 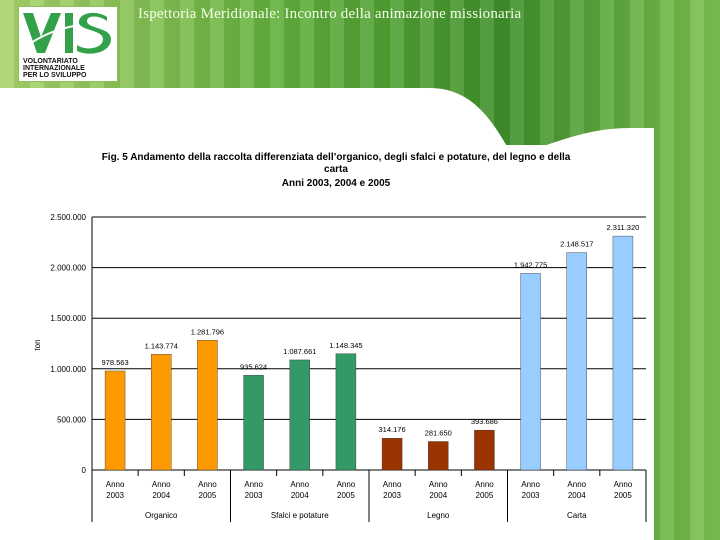 I want to click on y-tick-label: 2.500.000, so click(x=68, y=217).